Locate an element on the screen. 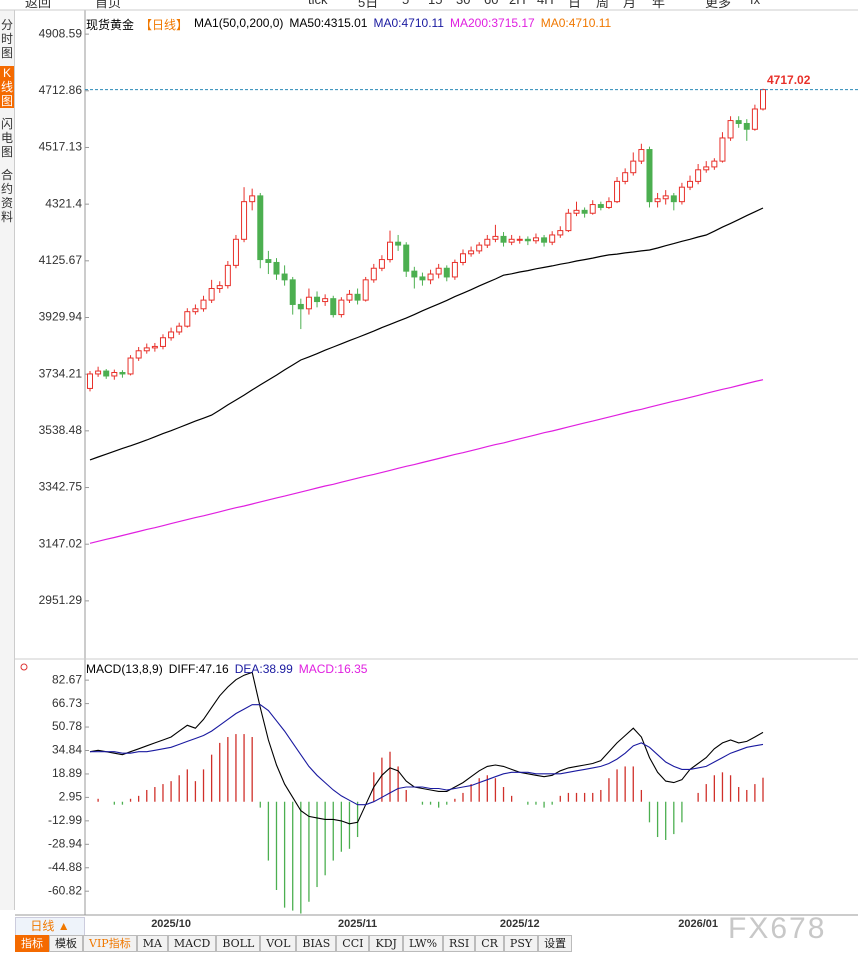 The width and height of the screenshot is (858, 965). indicator-tab: VOL is located at coordinates (278, 943).